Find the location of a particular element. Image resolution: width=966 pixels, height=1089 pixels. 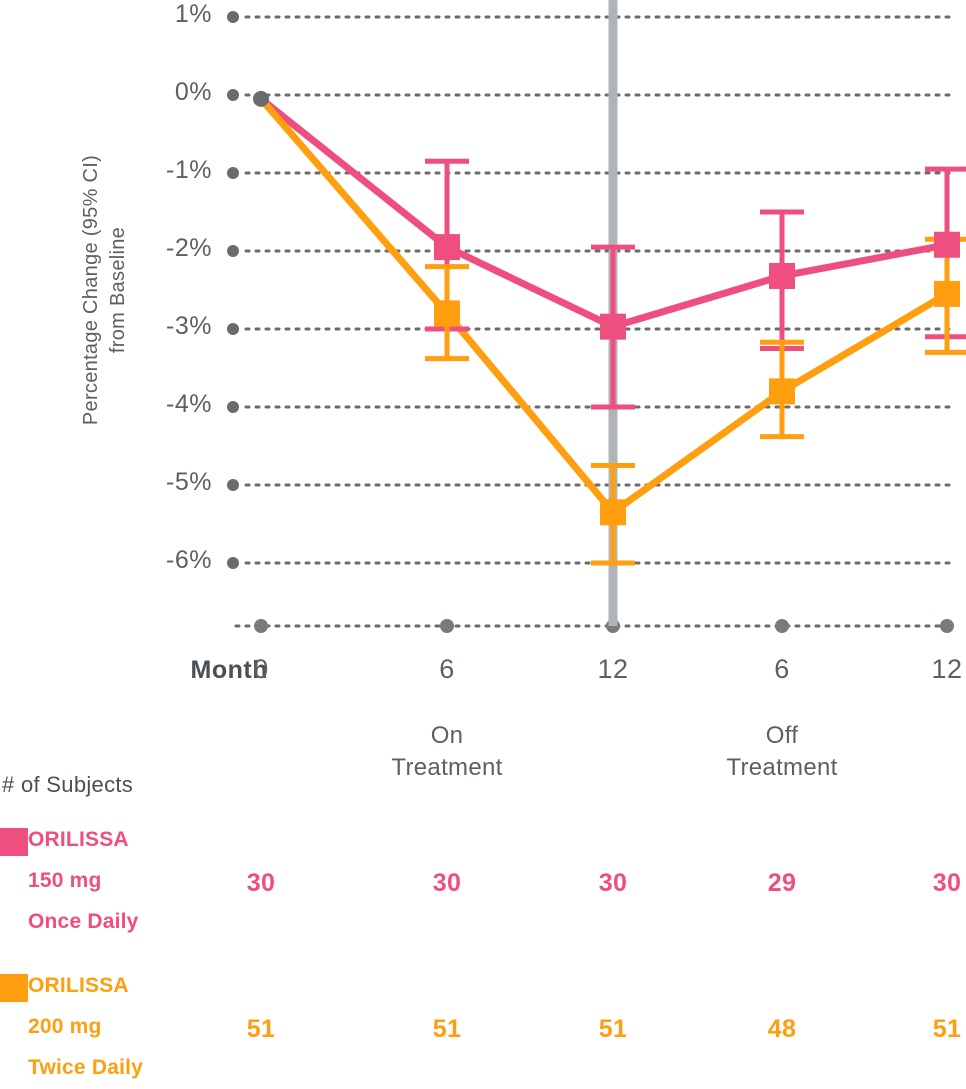

x-axis-label-month: Month is located at coordinates (229, 670).